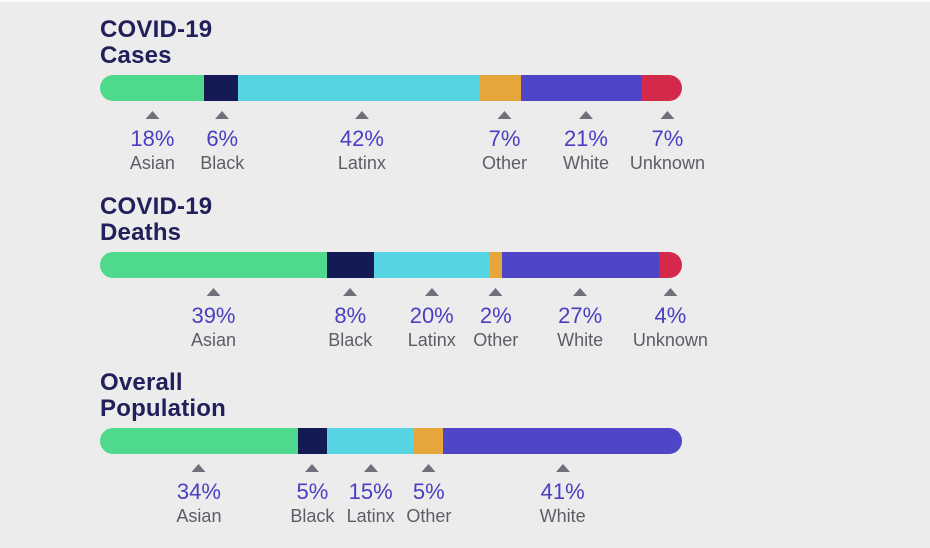 Image resolution: width=930 pixels, height=548 pixels. I want to click on tick-white: 27% White, so click(580, 318).